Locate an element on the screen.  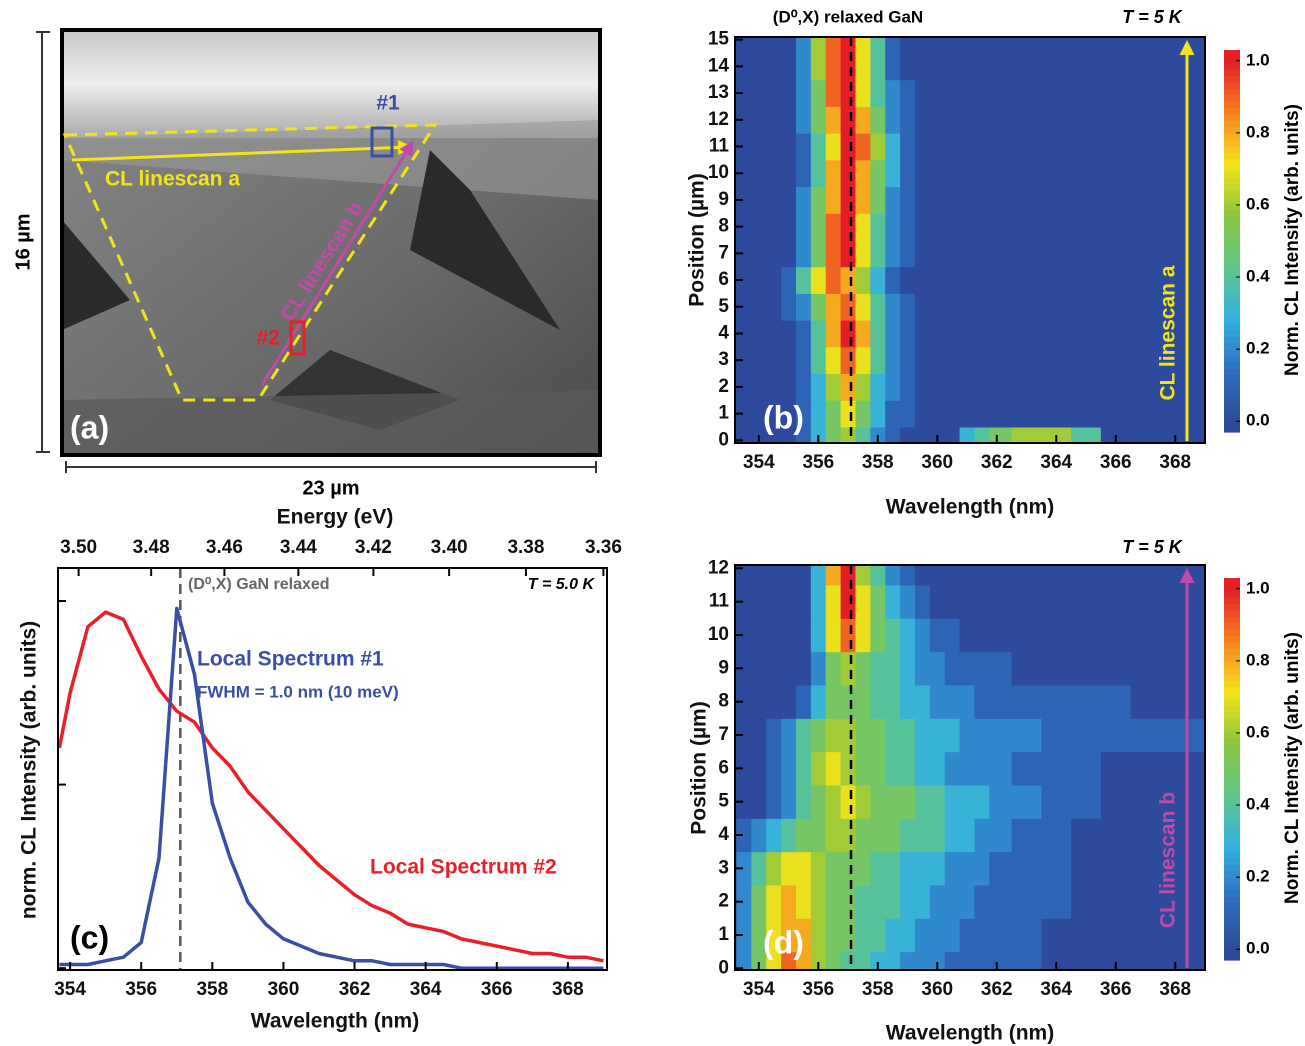
x2-tick-label: 3.48 is located at coordinates (151, 547).